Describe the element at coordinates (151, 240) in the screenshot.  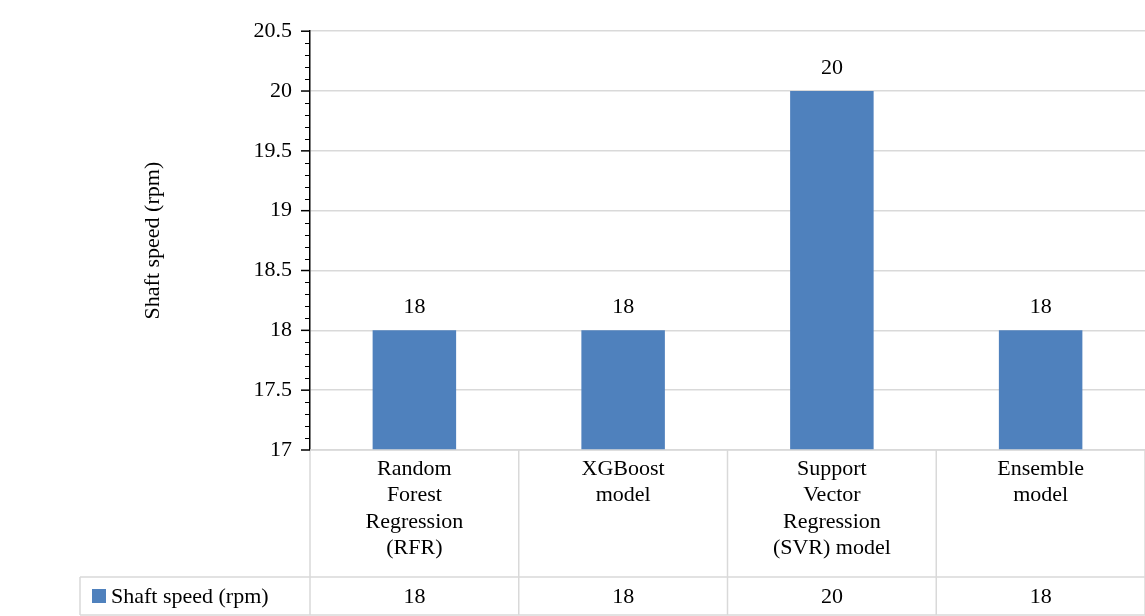
I see `y-axis-title: Shaft speed (rpm)` at that location.